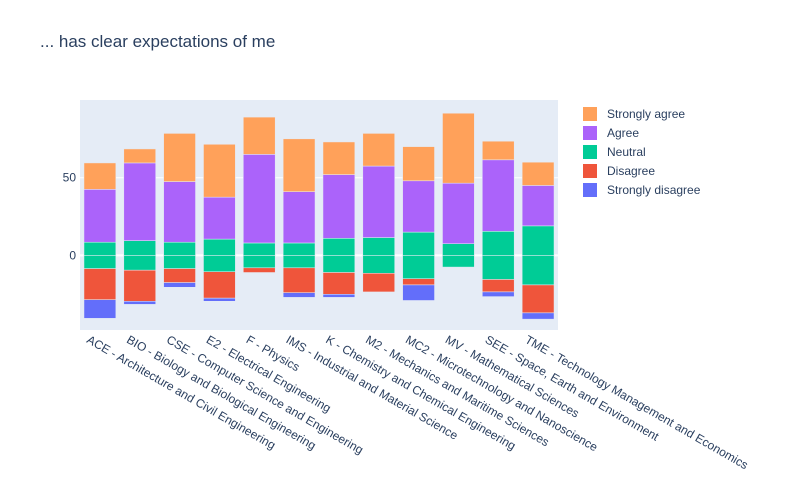  Describe the element at coordinates (590, 133) in the screenshot. I see `legend-swatch-agree` at that location.